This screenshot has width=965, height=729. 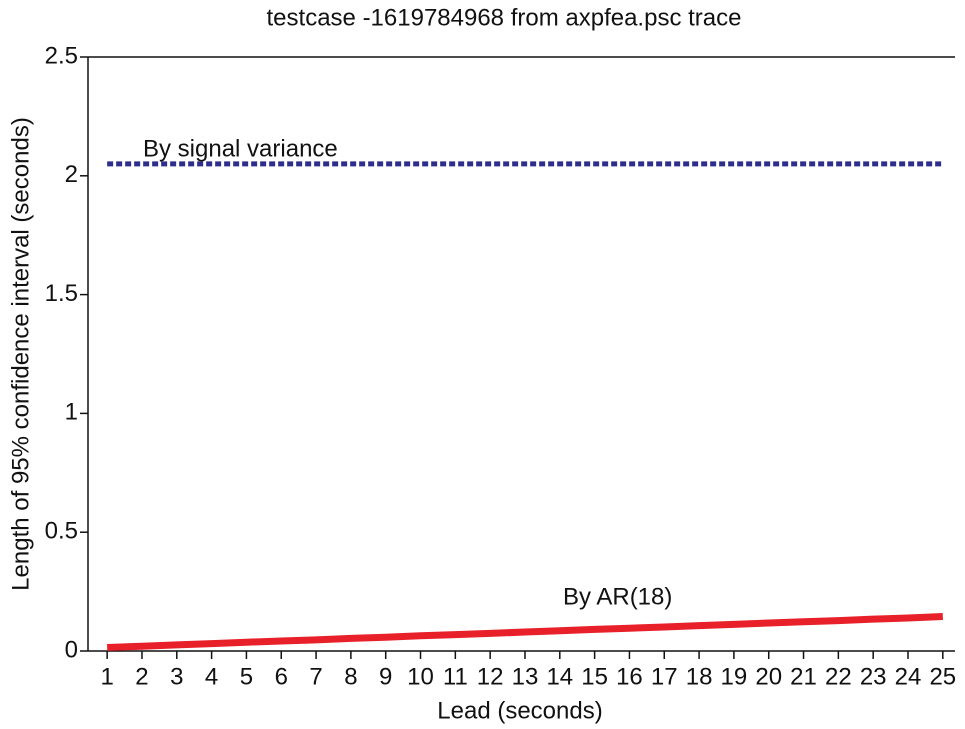 What do you see at coordinates (664, 676) in the screenshot?
I see `x-tick-label: 17` at bounding box center [664, 676].